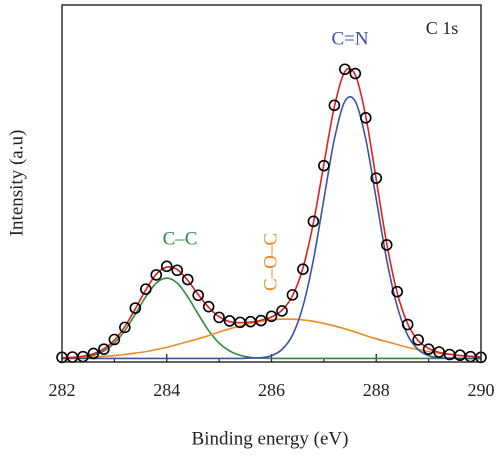 The image size is (500, 468). I want to click on x-tick-label: 286, so click(271, 390).